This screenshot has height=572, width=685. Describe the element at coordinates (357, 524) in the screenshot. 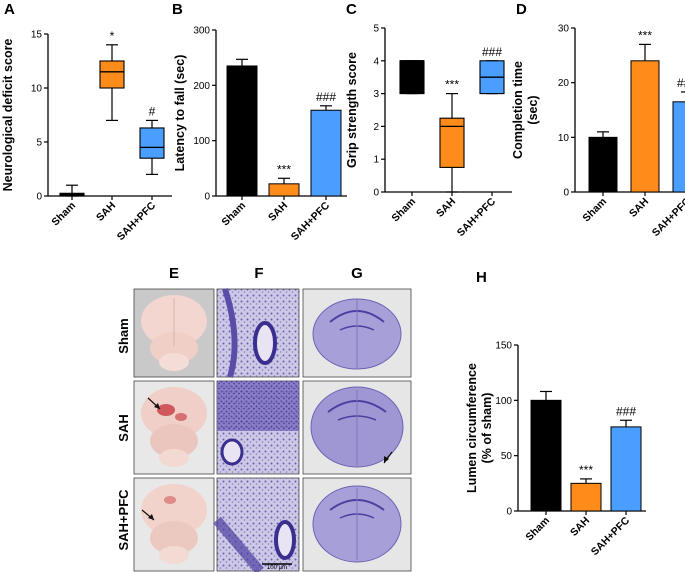

I see `coronal-section-sah-pfc` at that location.